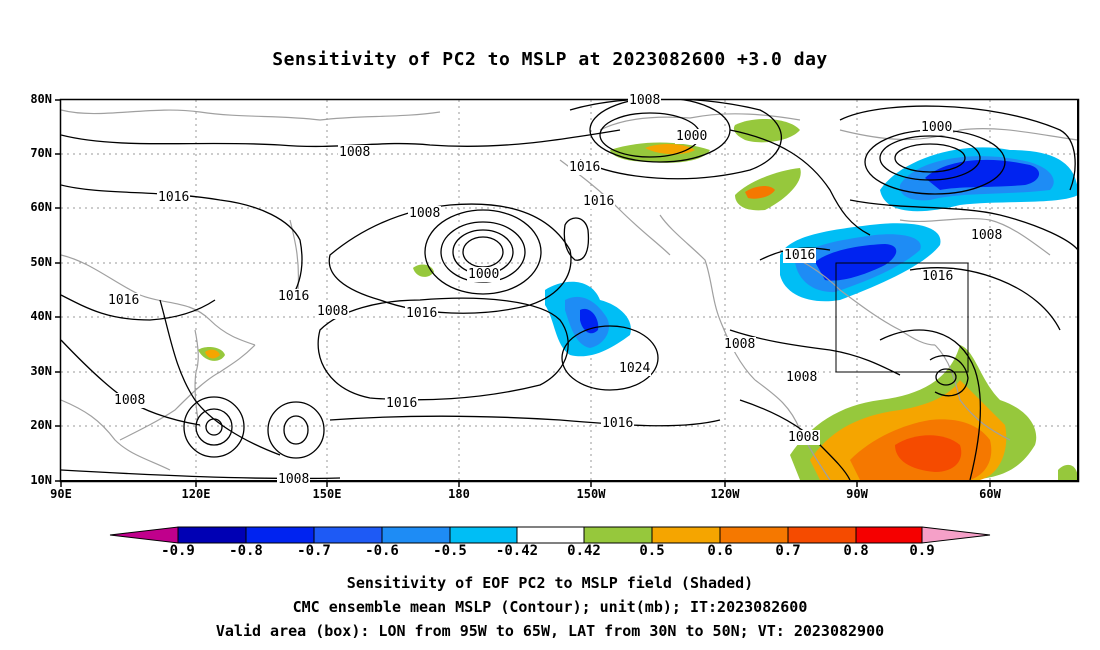  I want to click on colorbar-label: 0.6, so click(720, 551).